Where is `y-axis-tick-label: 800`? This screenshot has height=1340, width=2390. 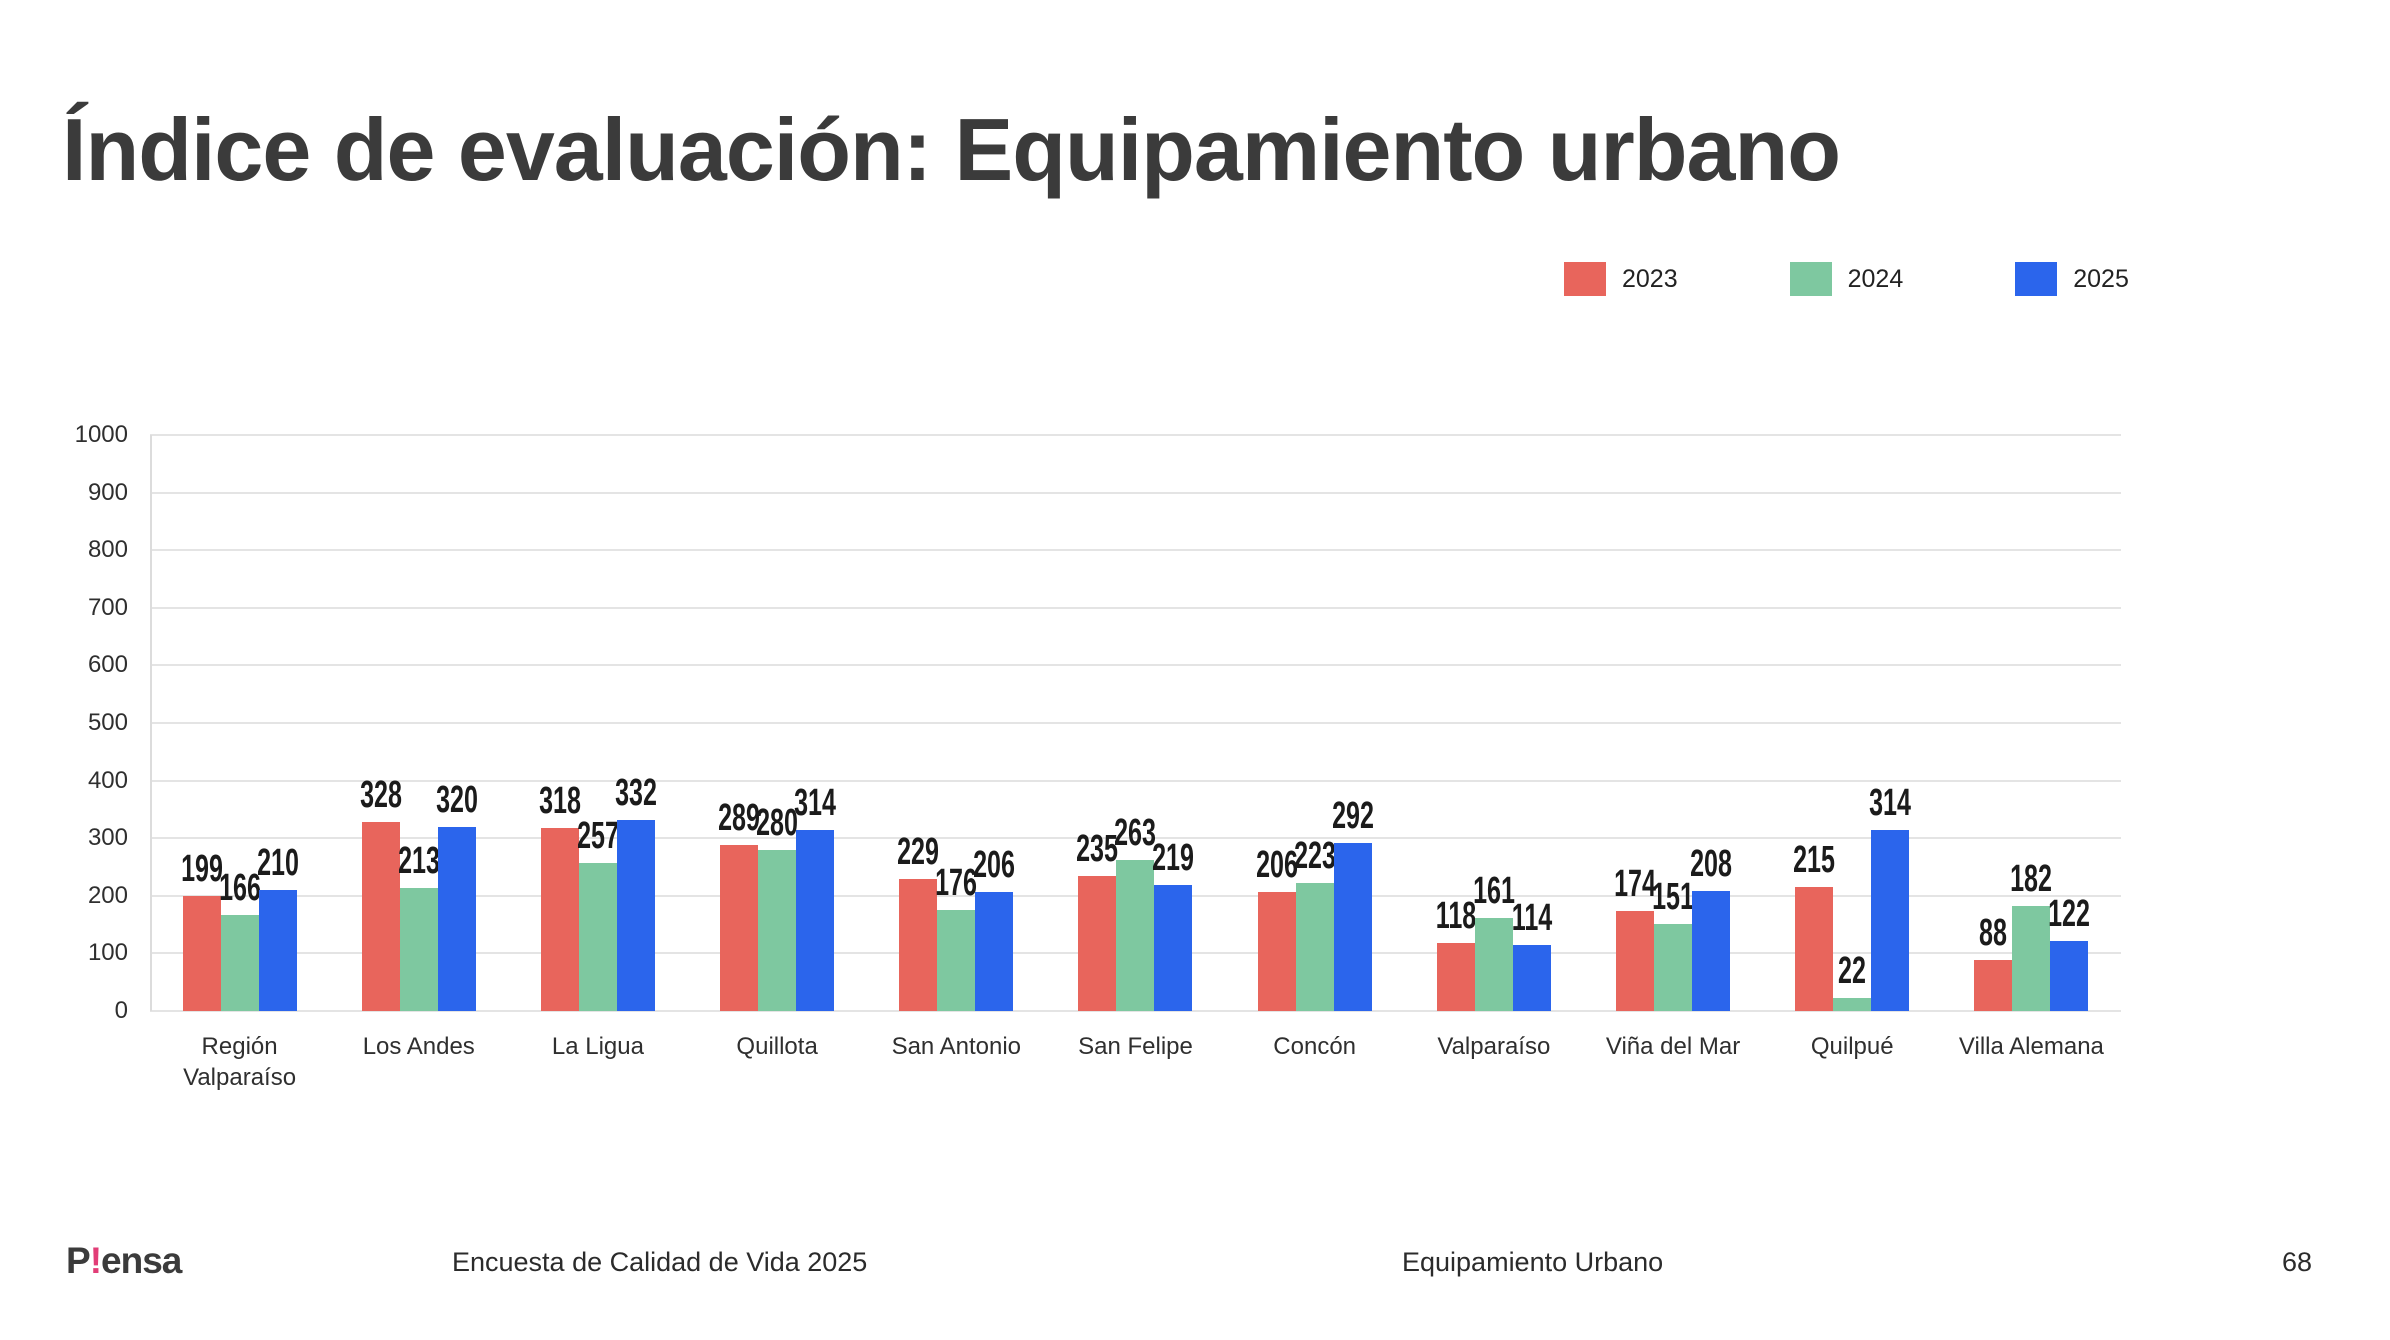 y-axis-tick-label: 800 is located at coordinates (107, 550).